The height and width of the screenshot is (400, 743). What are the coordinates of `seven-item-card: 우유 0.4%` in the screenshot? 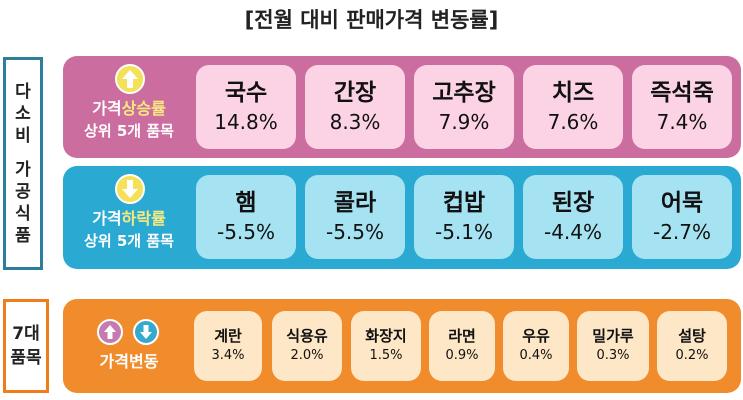 It's located at (536, 346).